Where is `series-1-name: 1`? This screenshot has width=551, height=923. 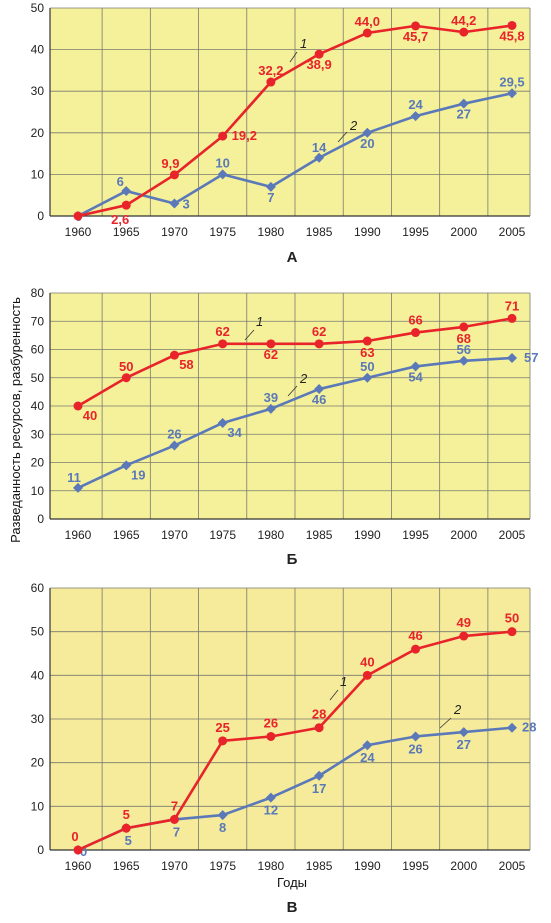 series-1-name: 1 is located at coordinates (343, 681).